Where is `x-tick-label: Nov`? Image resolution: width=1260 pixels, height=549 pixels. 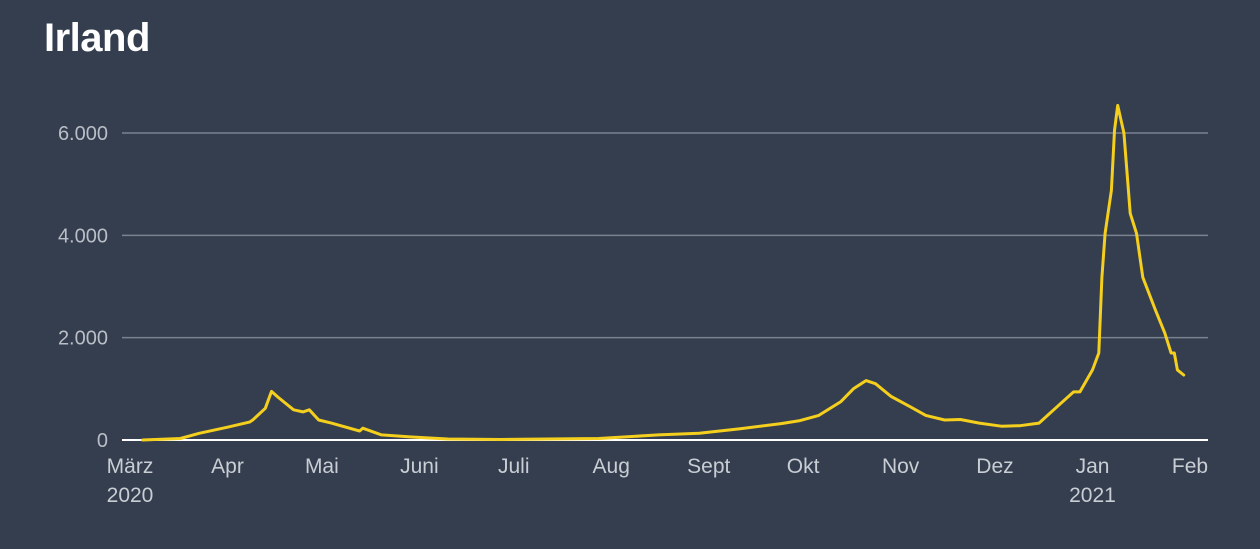
x-tick-label: Nov is located at coordinates (901, 466).